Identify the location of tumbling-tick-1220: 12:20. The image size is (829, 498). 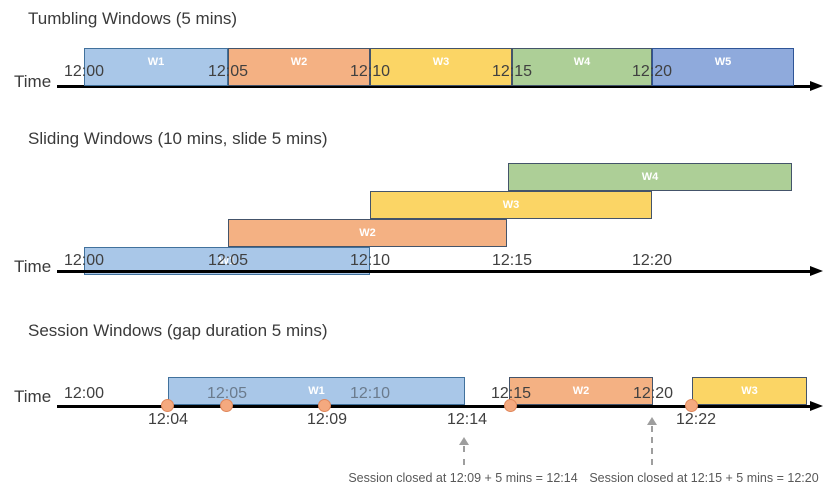
(652, 71).